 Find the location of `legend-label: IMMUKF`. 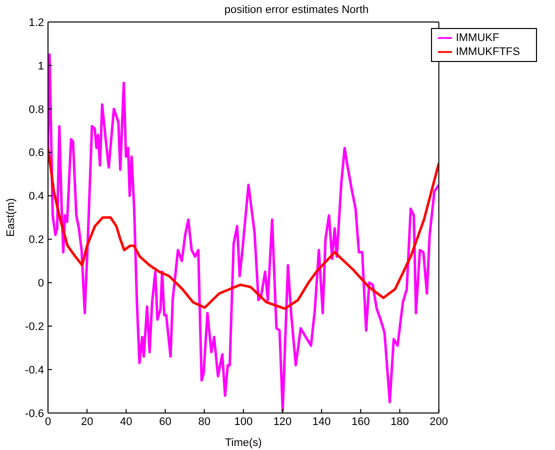

legend-label: IMMUKF is located at coordinates (478, 38).